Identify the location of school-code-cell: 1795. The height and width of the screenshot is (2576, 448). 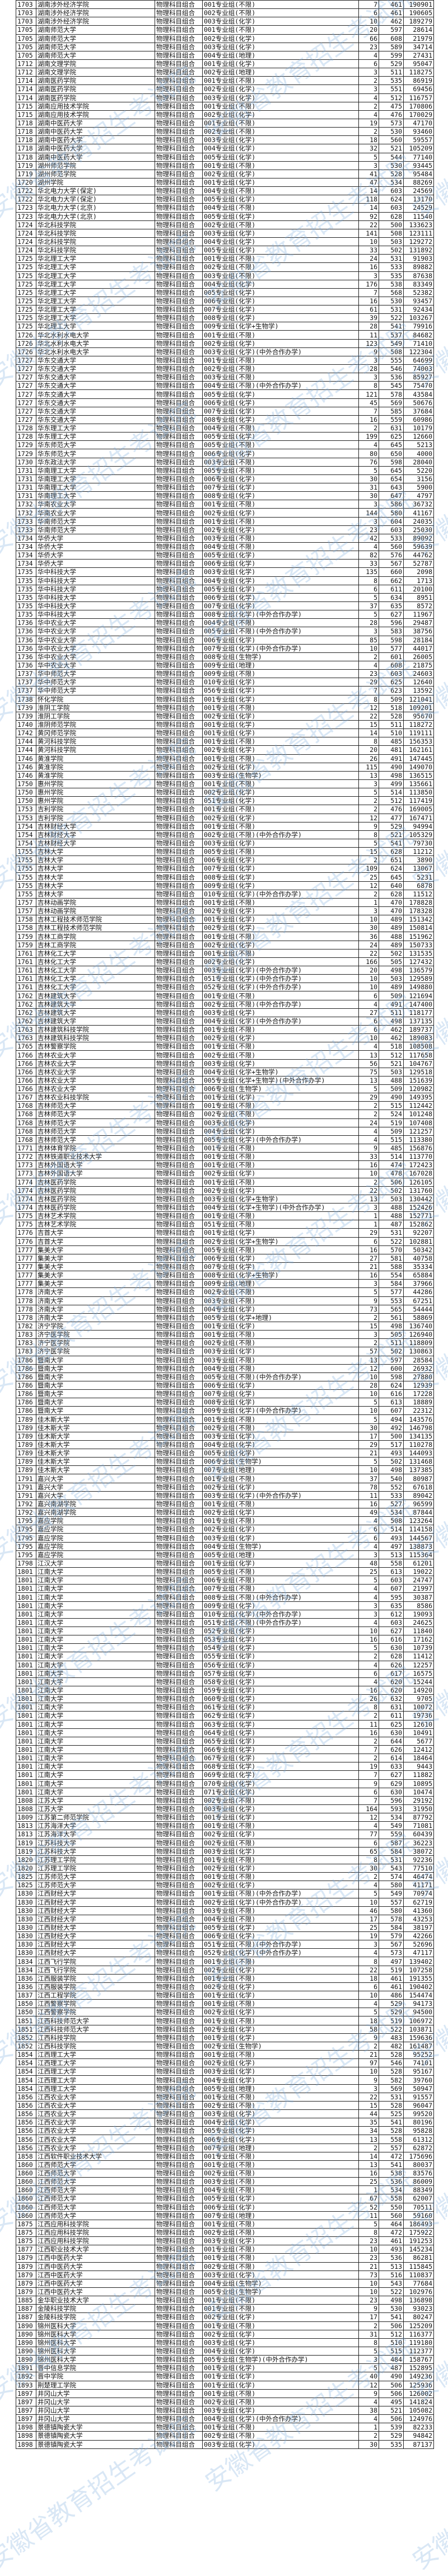
(26, 1521).